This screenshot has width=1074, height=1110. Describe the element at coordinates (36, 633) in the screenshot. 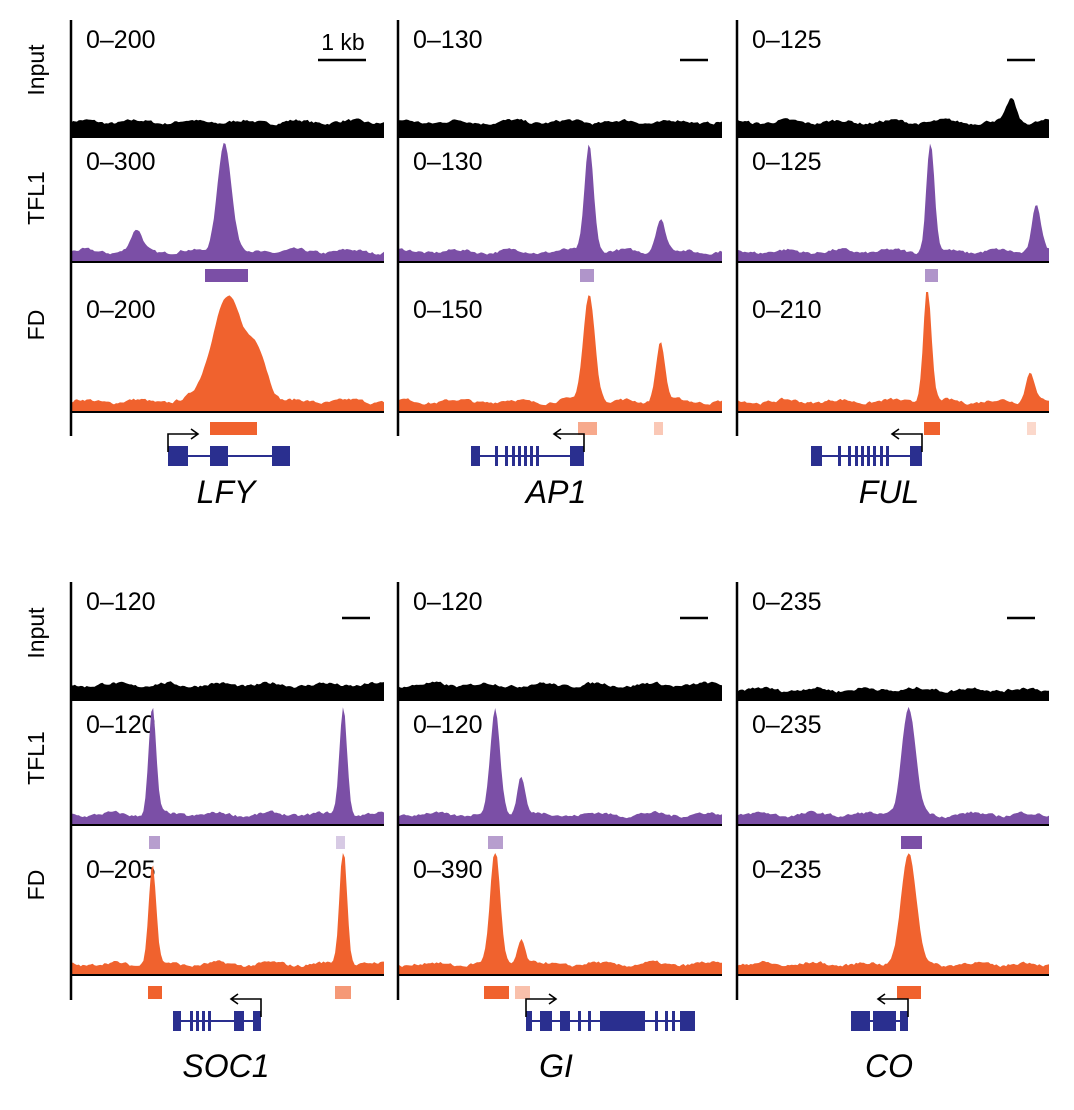

I see `row-label-input-bottom: Input` at that location.